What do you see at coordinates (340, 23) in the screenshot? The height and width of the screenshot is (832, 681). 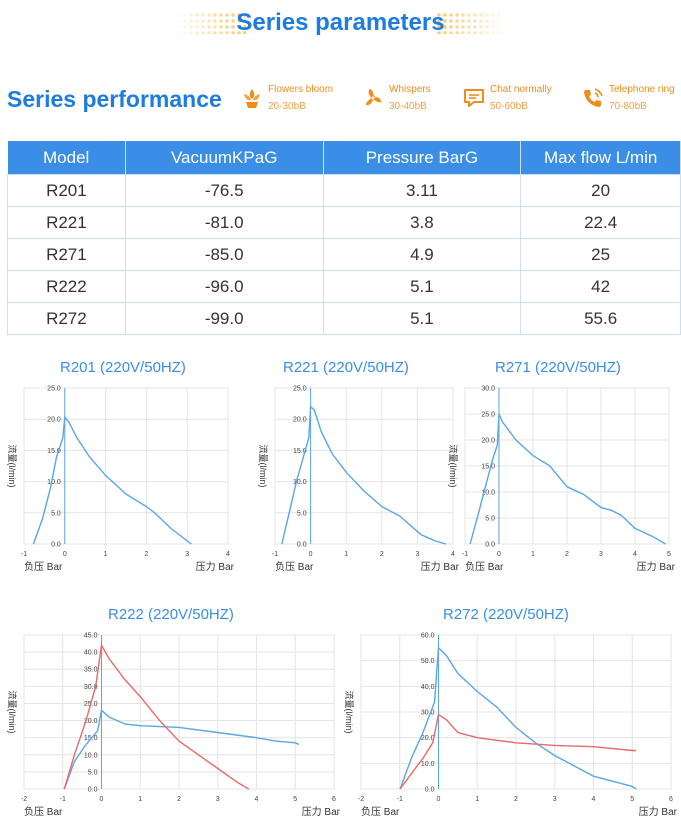 I see `section-header: Series parameters` at bounding box center [340, 23].